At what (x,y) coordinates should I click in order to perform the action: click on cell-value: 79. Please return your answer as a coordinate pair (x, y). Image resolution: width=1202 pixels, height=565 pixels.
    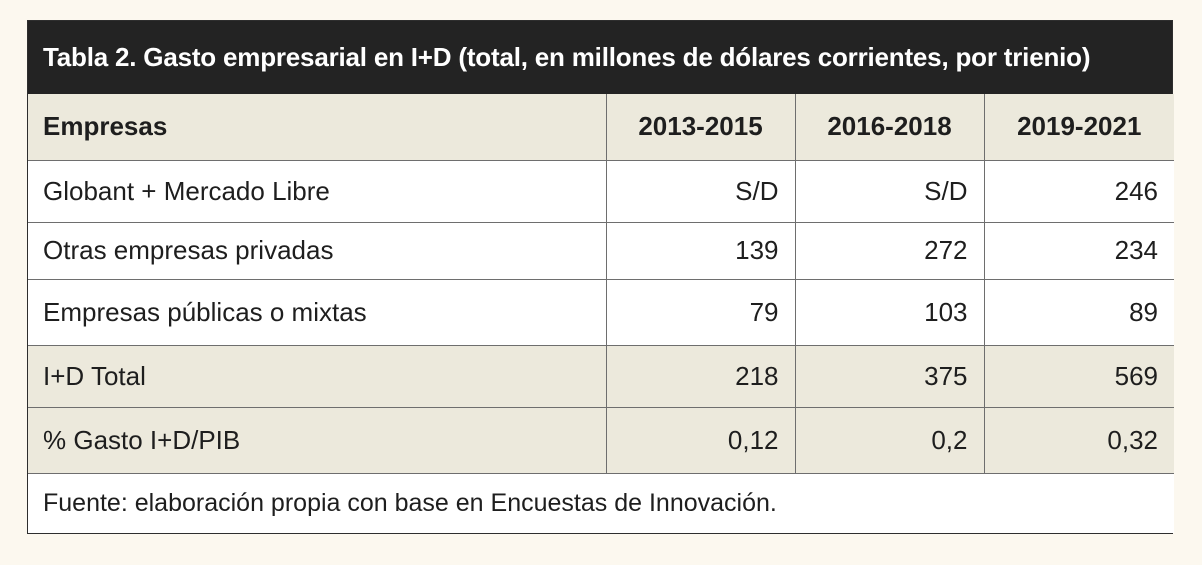
    Looking at the image, I should click on (700, 312).